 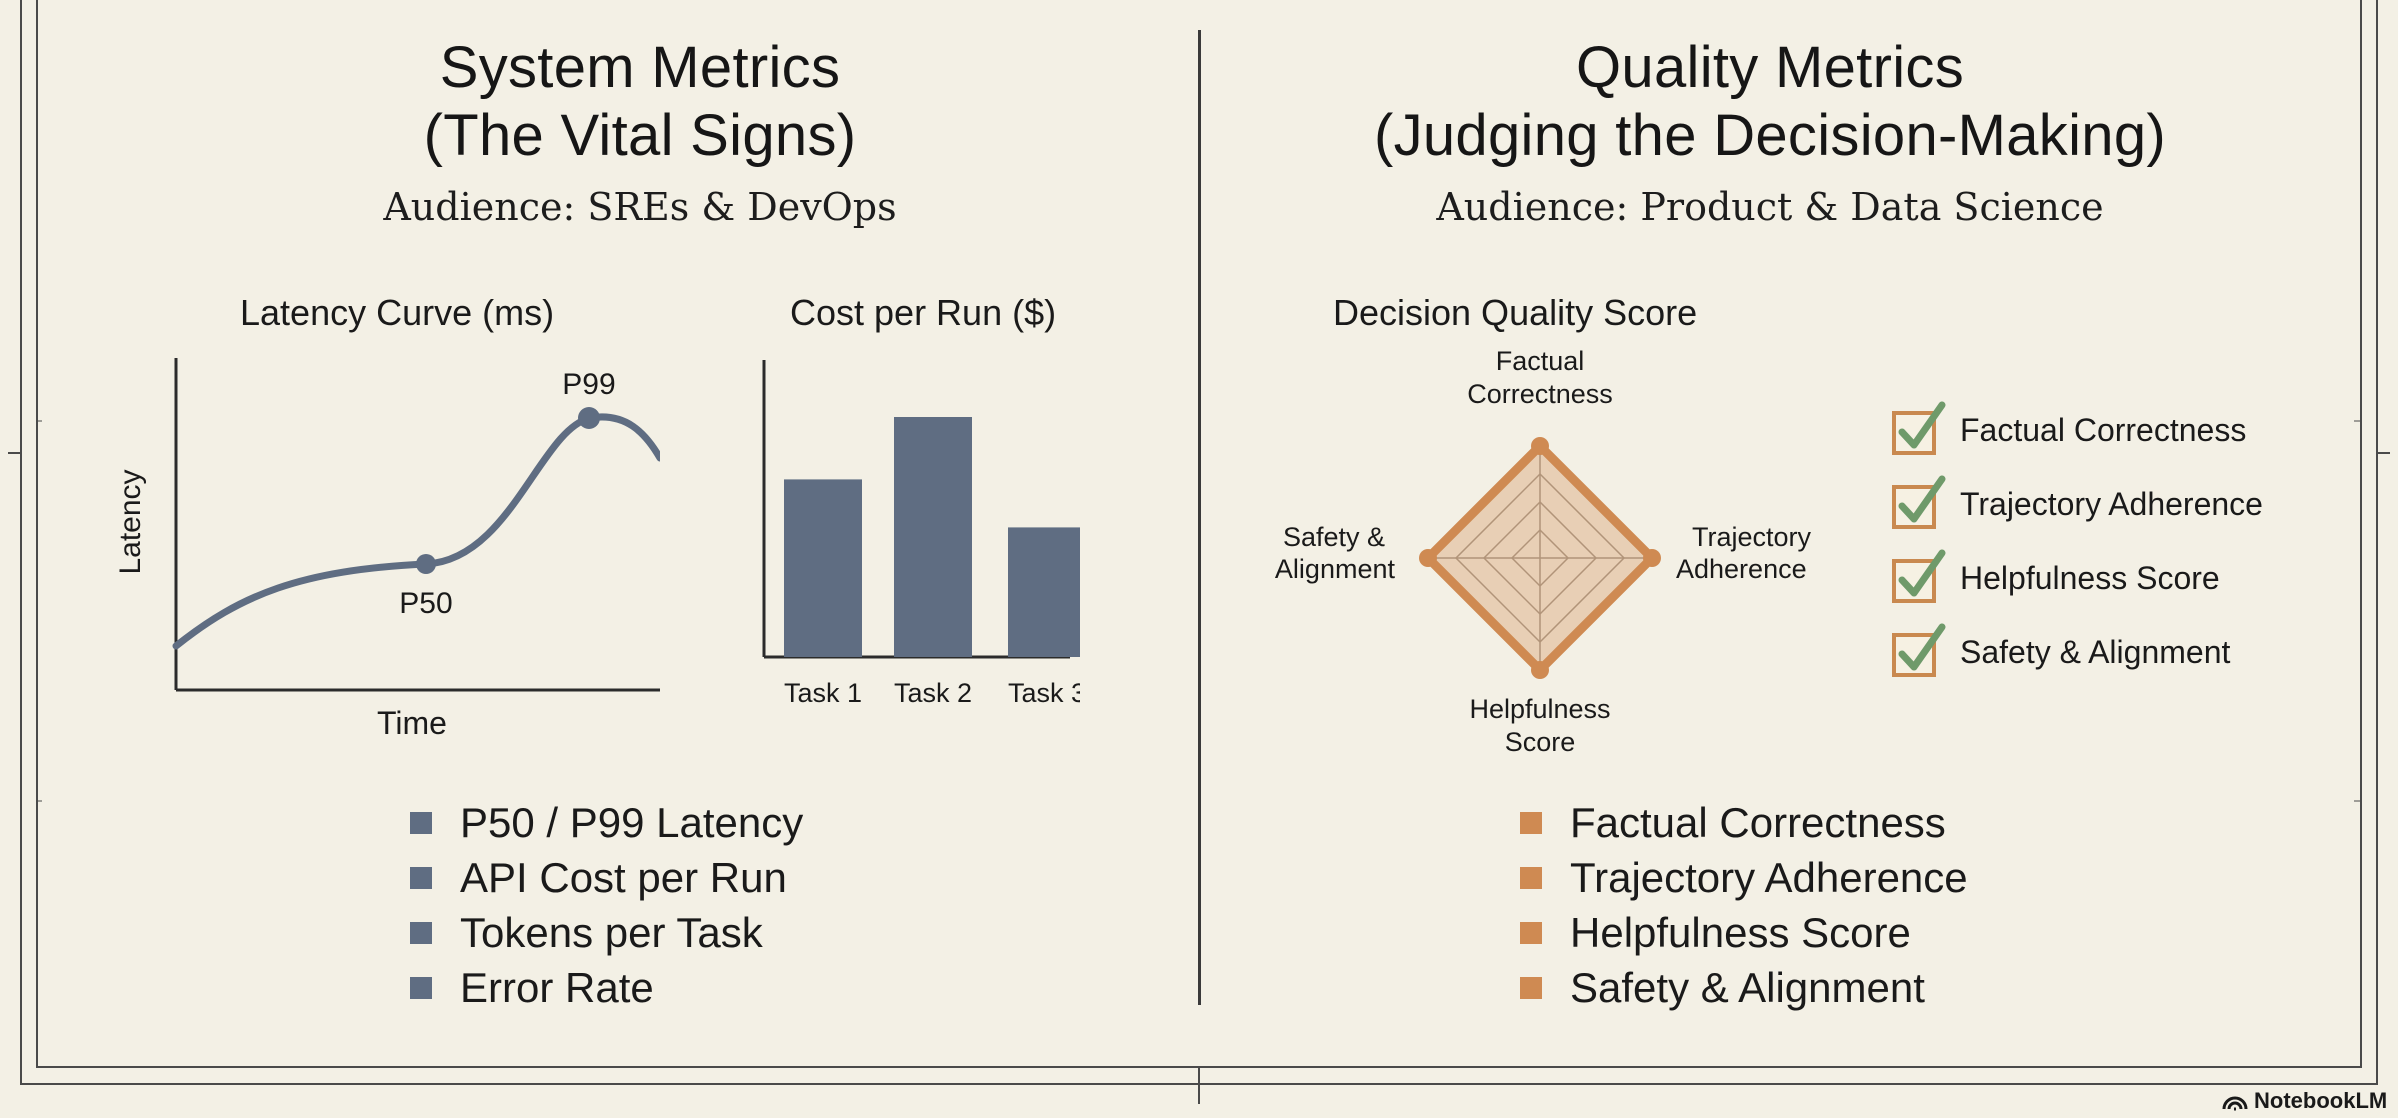 What do you see at coordinates (923, 312) in the screenshot?
I see `cost-chart-title: Cost per Run ($)` at bounding box center [923, 312].